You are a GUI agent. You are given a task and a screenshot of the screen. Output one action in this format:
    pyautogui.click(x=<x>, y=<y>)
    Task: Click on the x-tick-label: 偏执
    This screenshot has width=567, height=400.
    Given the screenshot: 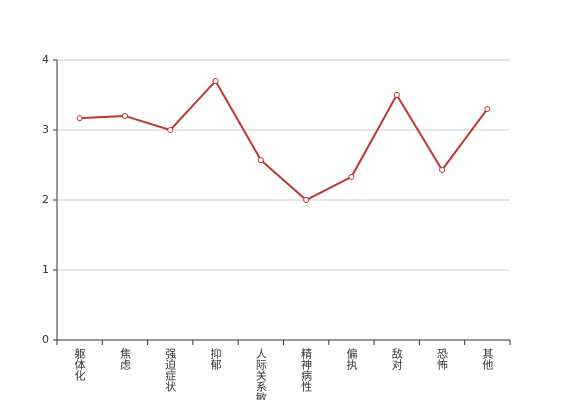 What is the action you would take?
    pyautogui.click(x=351, y=359)
    